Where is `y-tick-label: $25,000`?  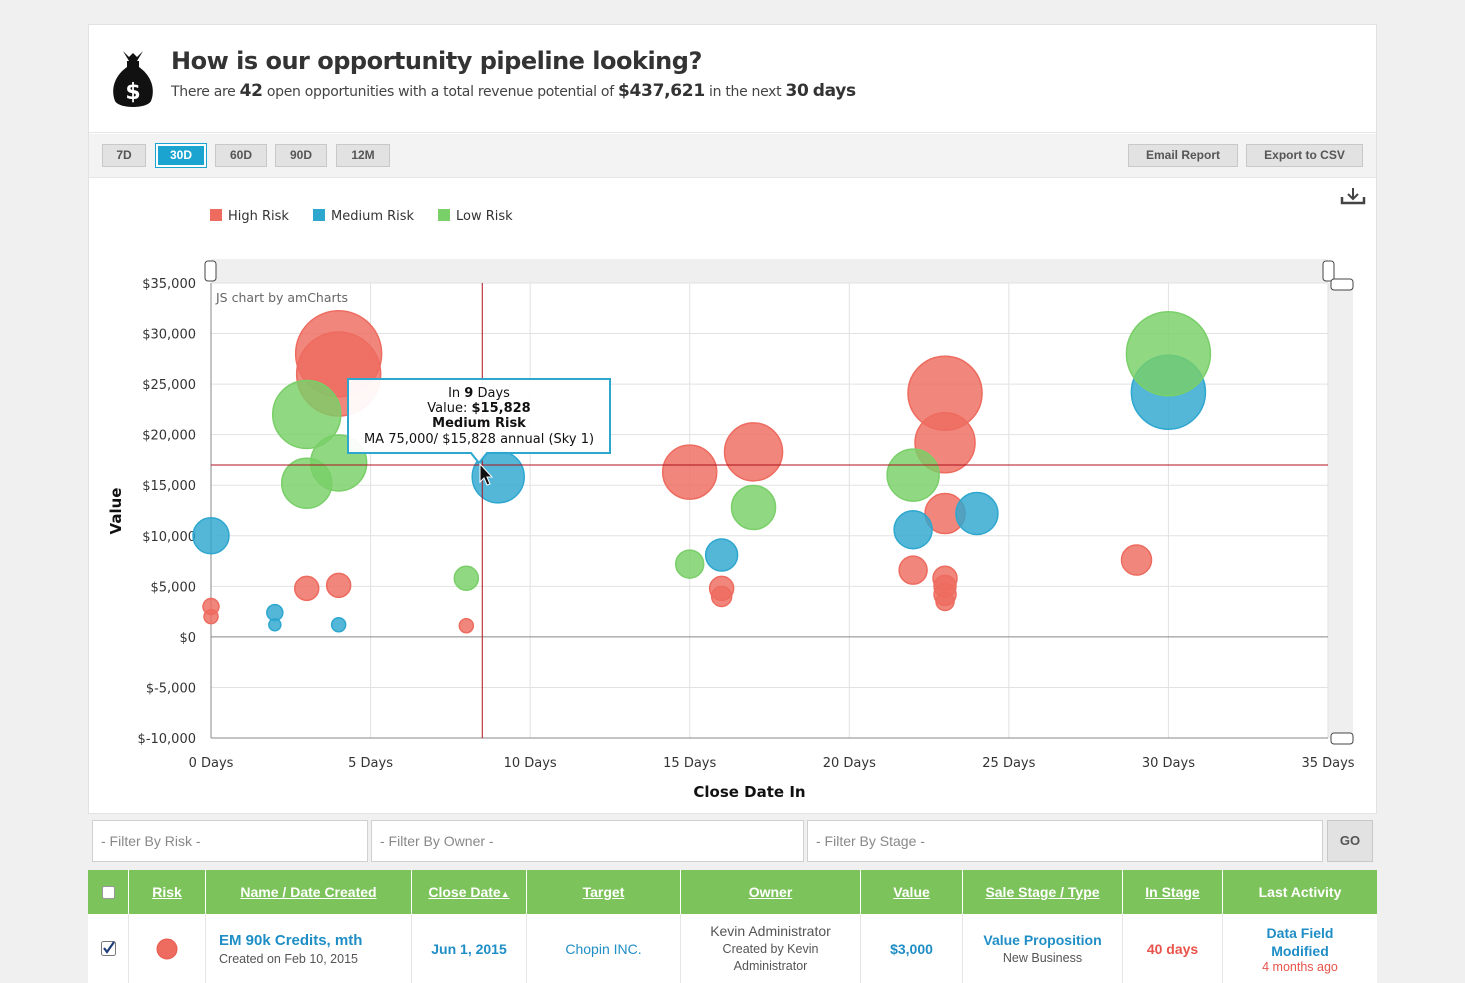 y-tick-label: $25,000 is located at coordinates (169, 385).